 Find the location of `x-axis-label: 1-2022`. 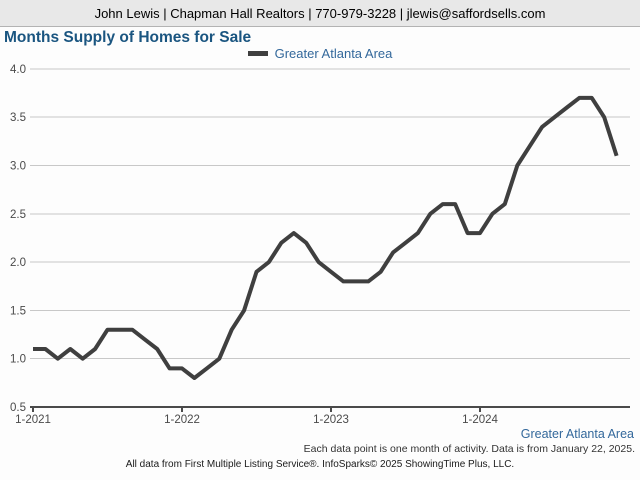

x-axis-label: 1-2022 is located at coordinates (182, 420).